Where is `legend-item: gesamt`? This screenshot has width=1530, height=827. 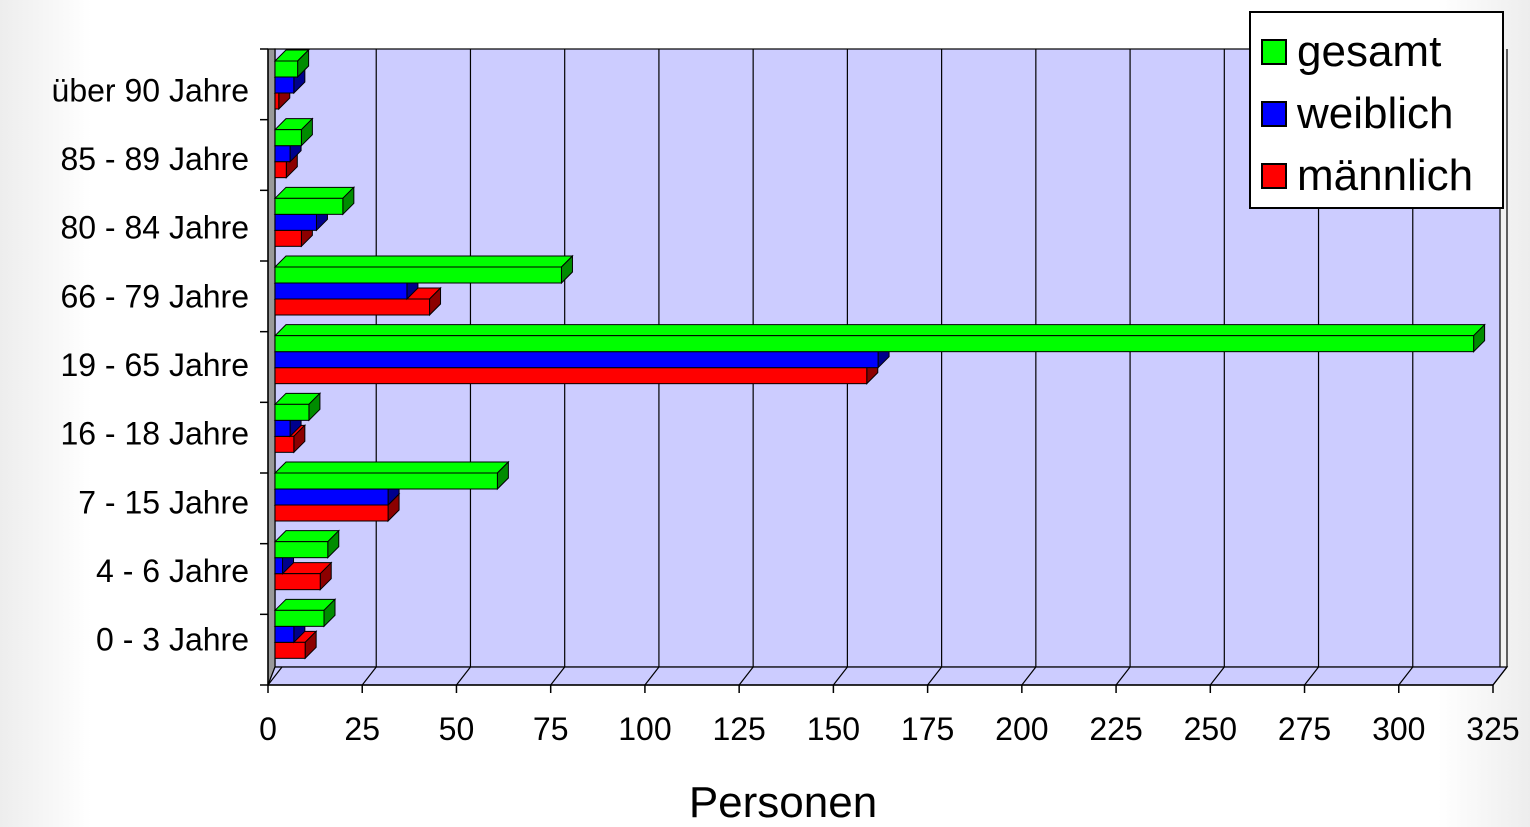 legend-item: gesamt is located at coordinates (1381, 52).